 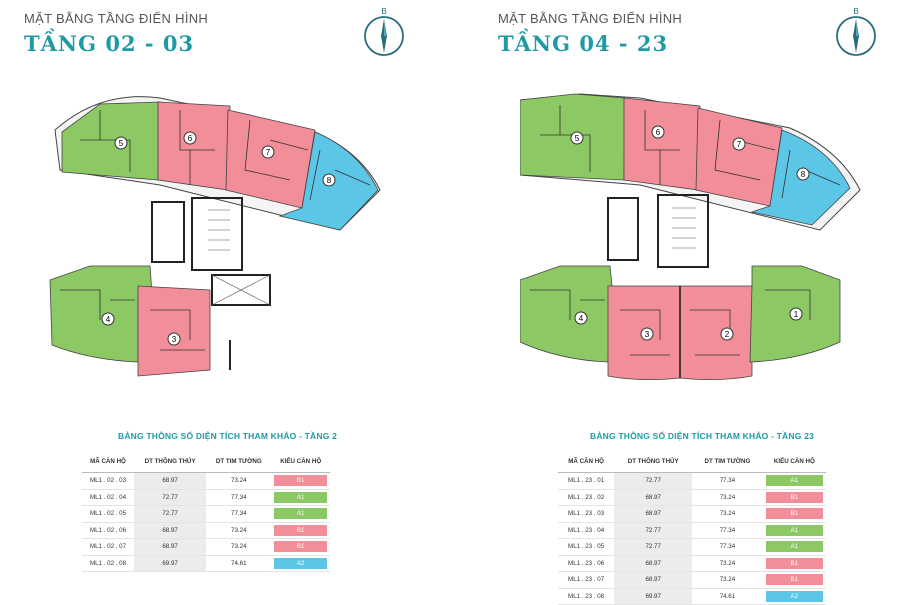 I want to click on unit-label-1: 1, so click(x=796, y=314).